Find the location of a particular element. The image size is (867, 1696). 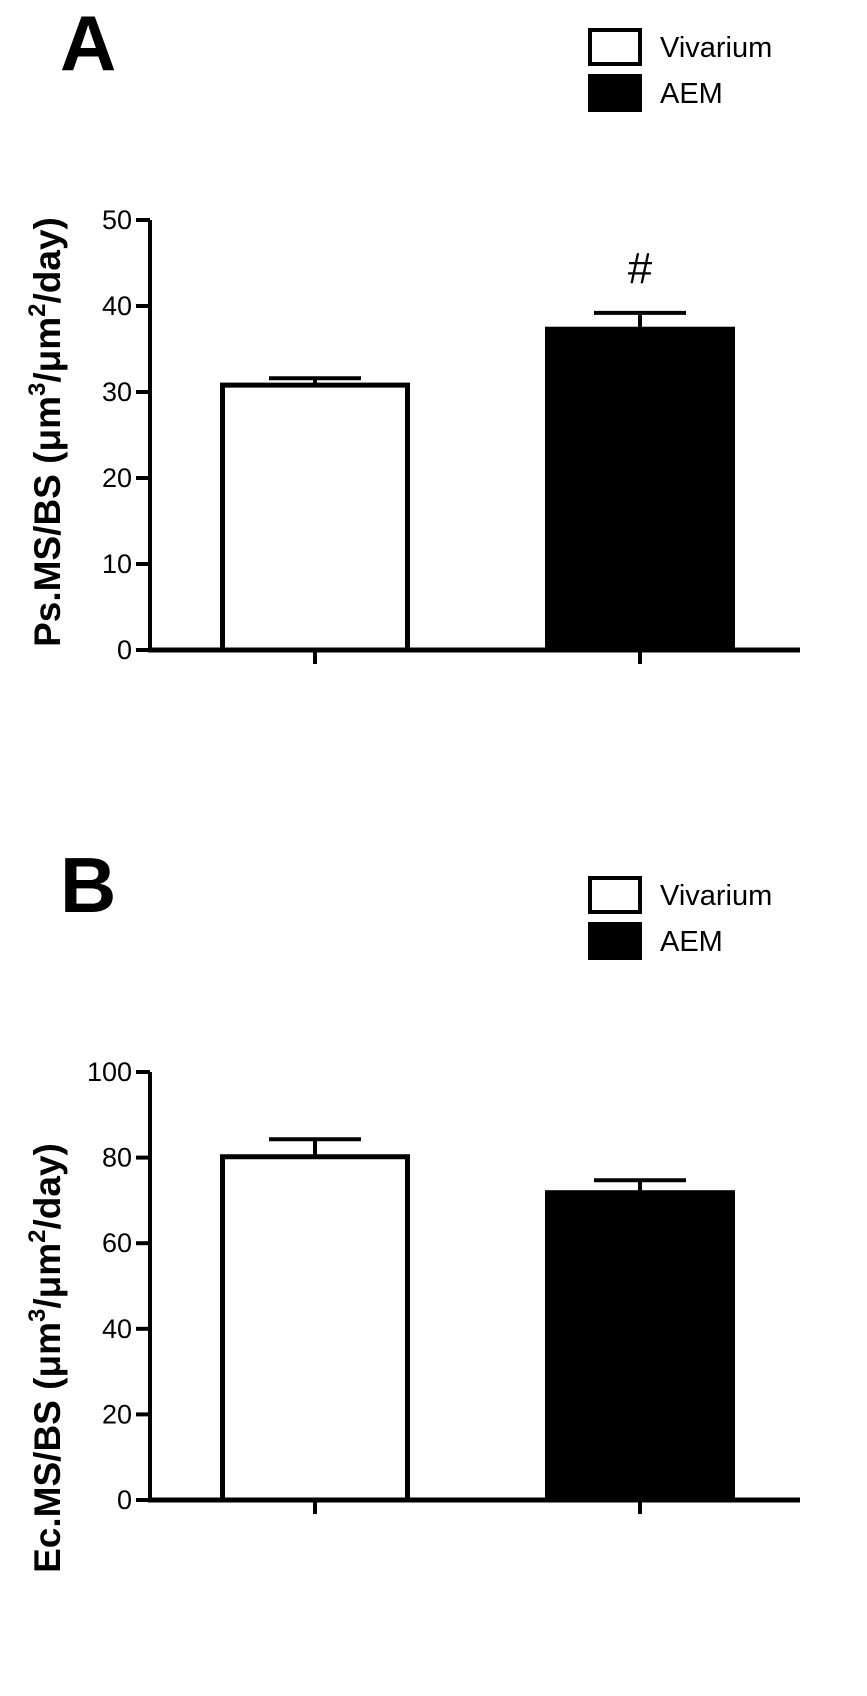

panel-a-bar-vivarium is located at coordinates (315, 517).